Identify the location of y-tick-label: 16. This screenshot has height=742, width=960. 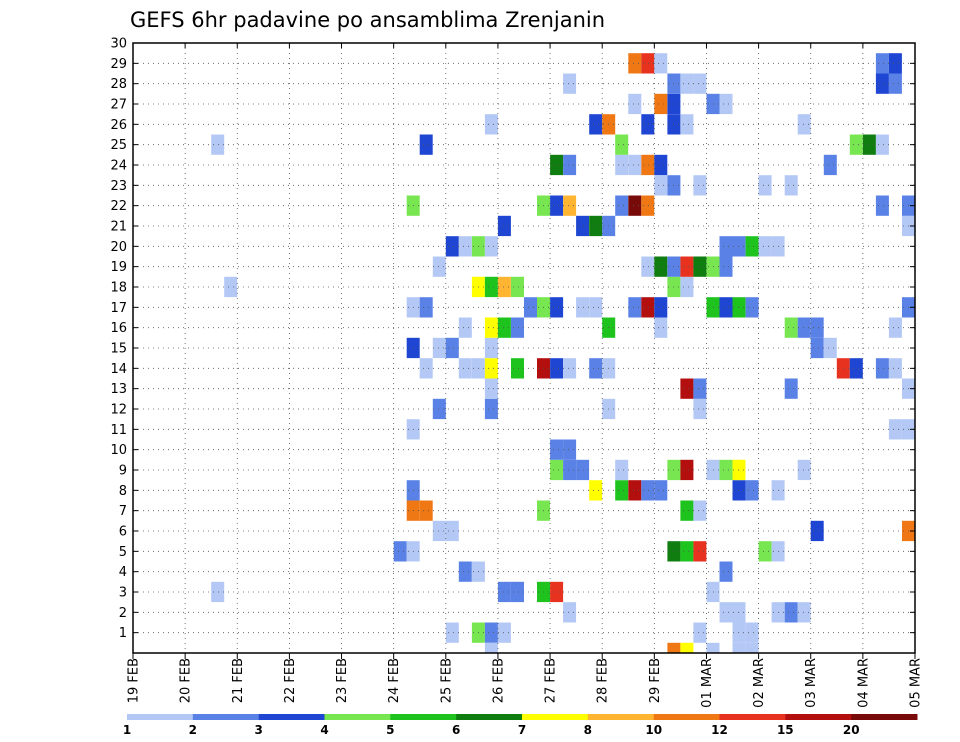
(118, 328).